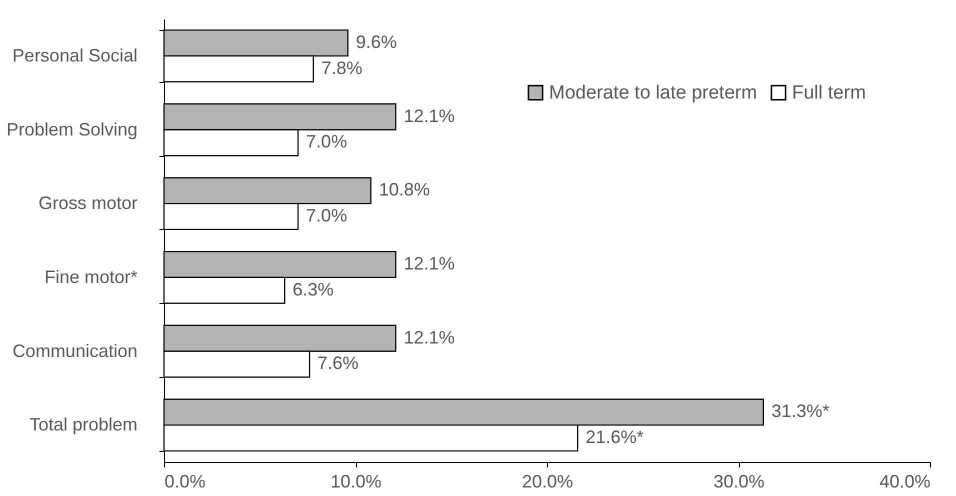  Describe the element at coordinates (356, 482) in the screenshot. I see `x-tick-label: 10.0%` at that location.